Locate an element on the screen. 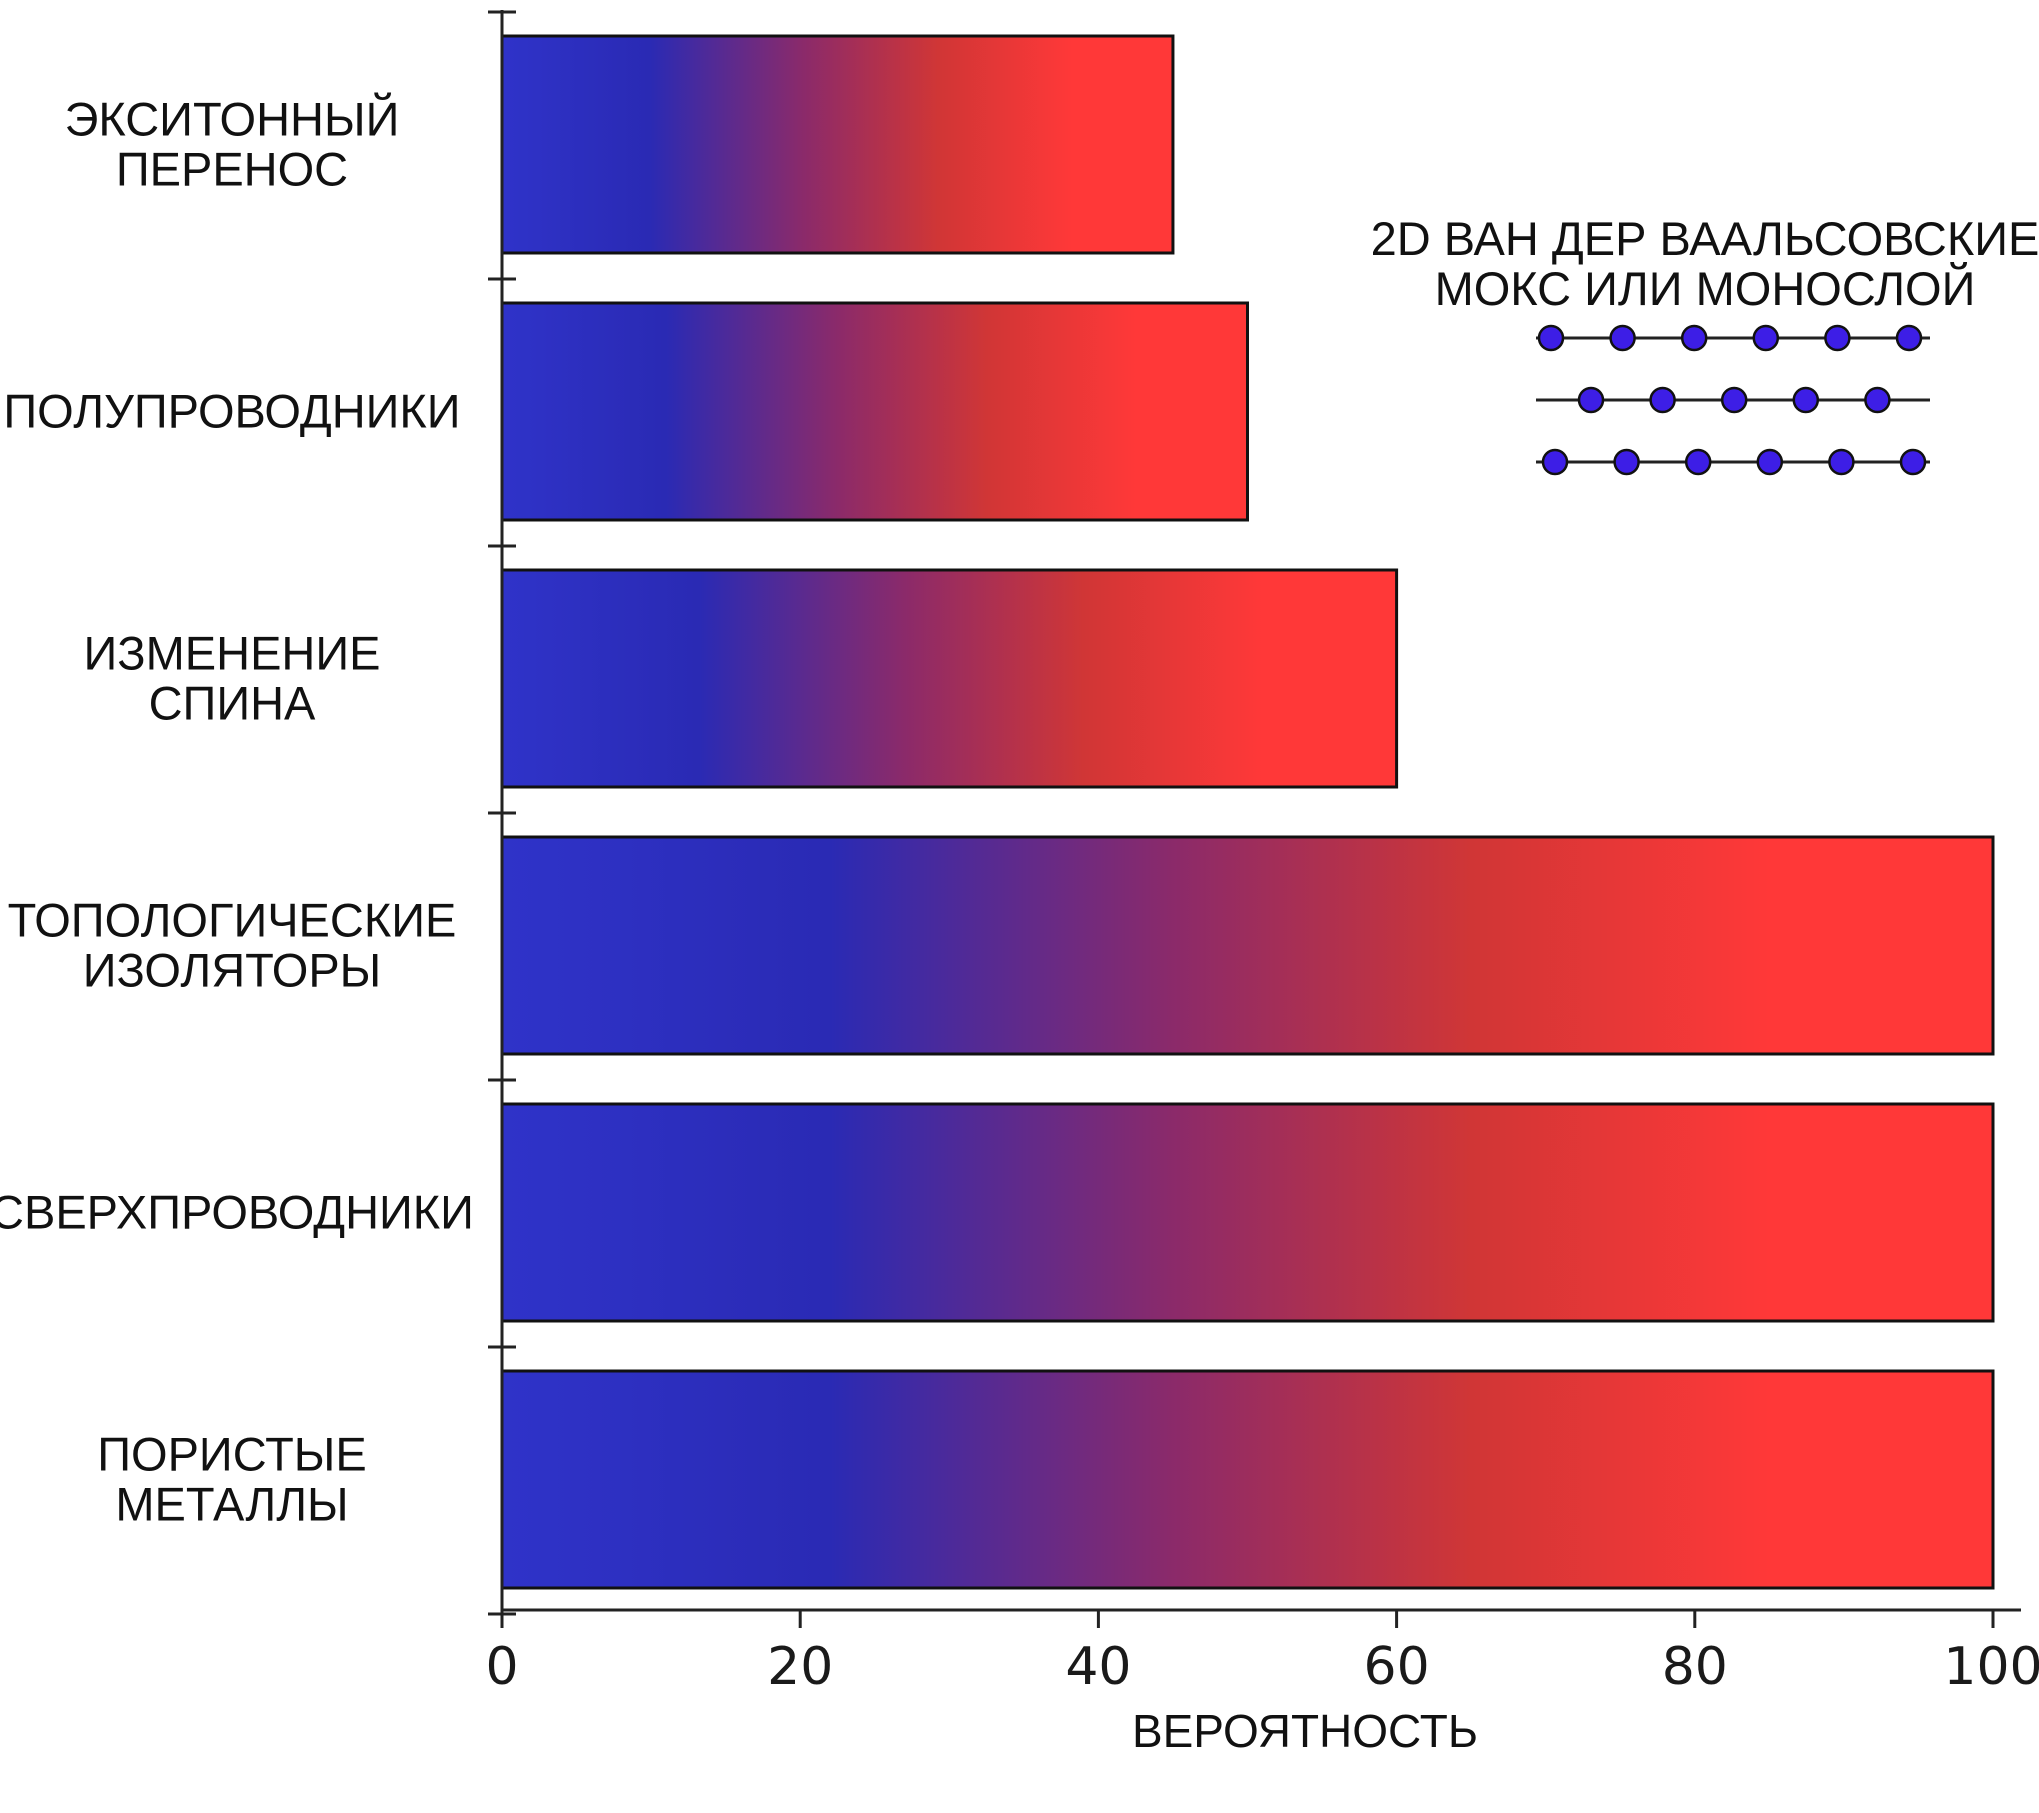 The width and height of the screenshot is (2039, 1813). category-label: СВЕРХПРОВОДНИКИ is located at coordinates (237, 1212).